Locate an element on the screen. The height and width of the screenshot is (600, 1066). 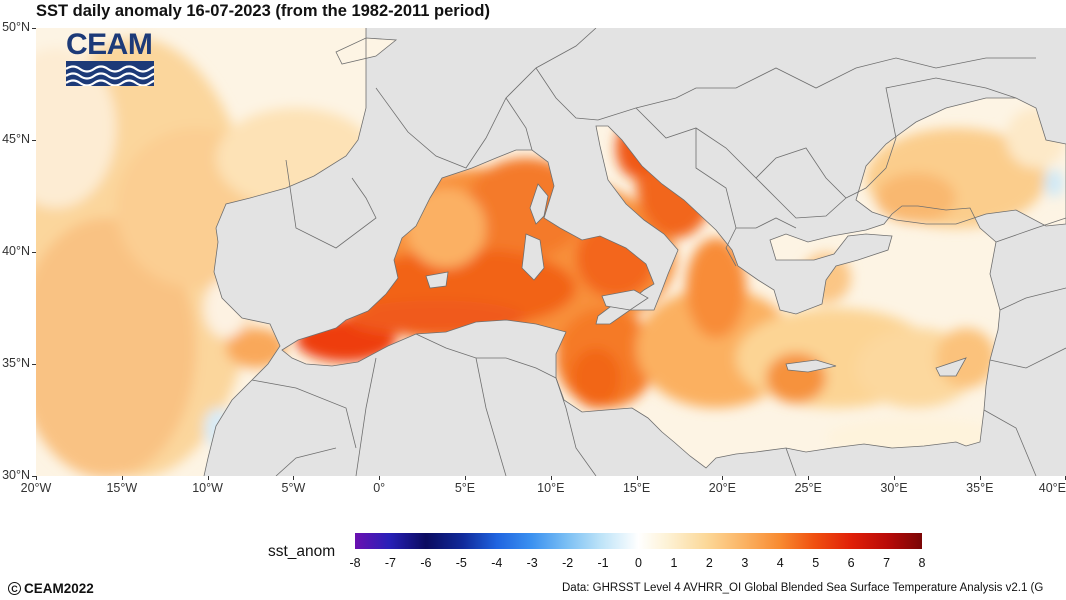
lon-tick-label: 5°E is located at coordinates (465, 488).